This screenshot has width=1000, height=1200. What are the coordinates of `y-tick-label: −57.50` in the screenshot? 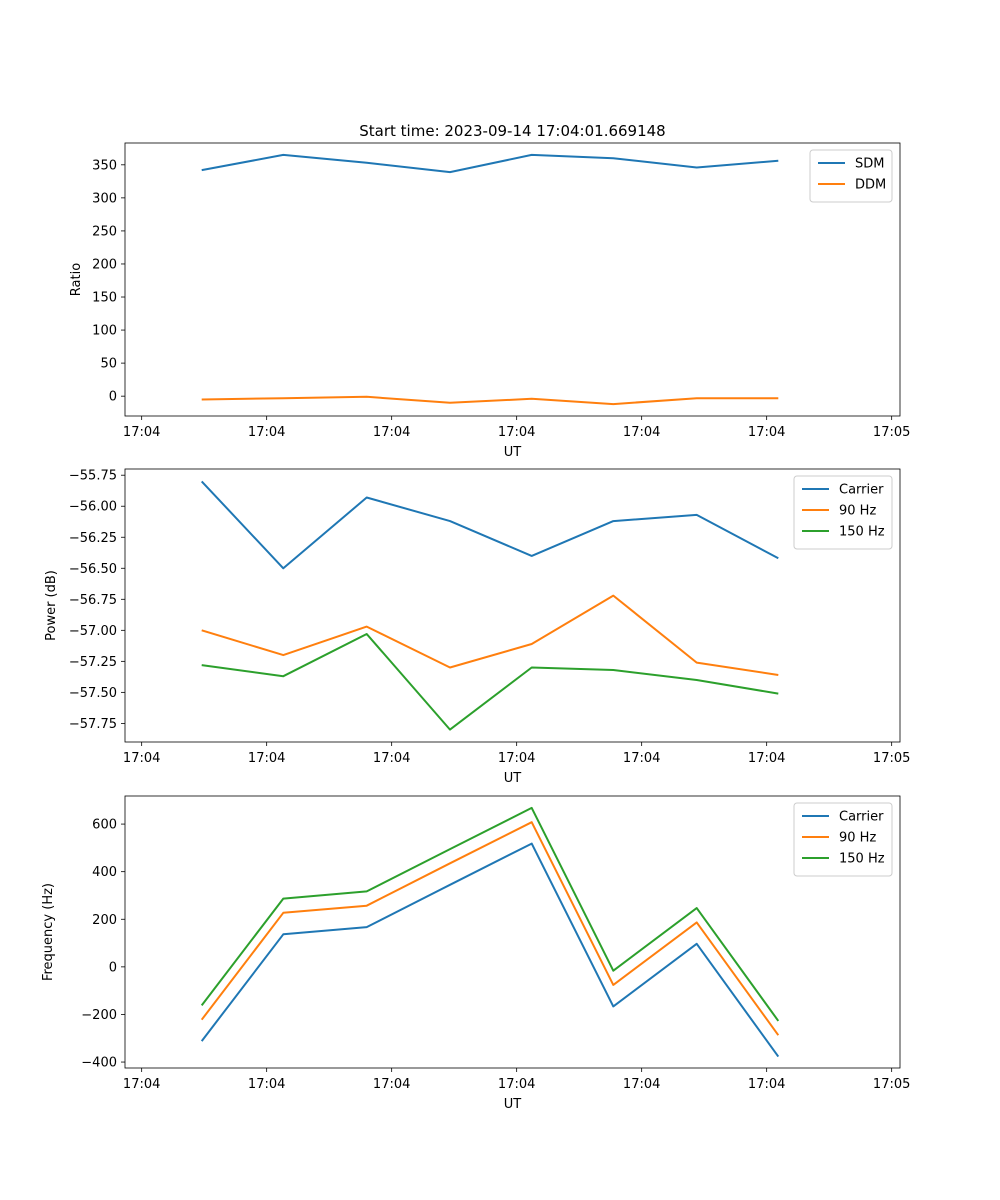 It's located at (93, 693).